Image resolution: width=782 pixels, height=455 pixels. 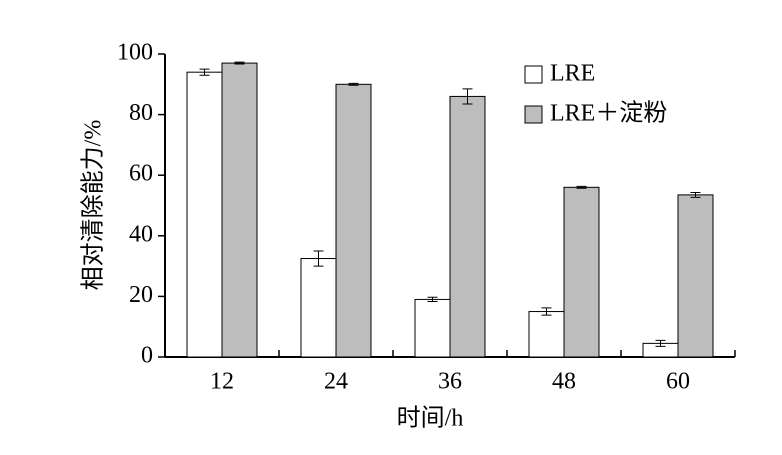 What do you see at coordinates (141, 234) in the screenshot?
I see `y-tick-label: 40` at bounding box center [141, 234].